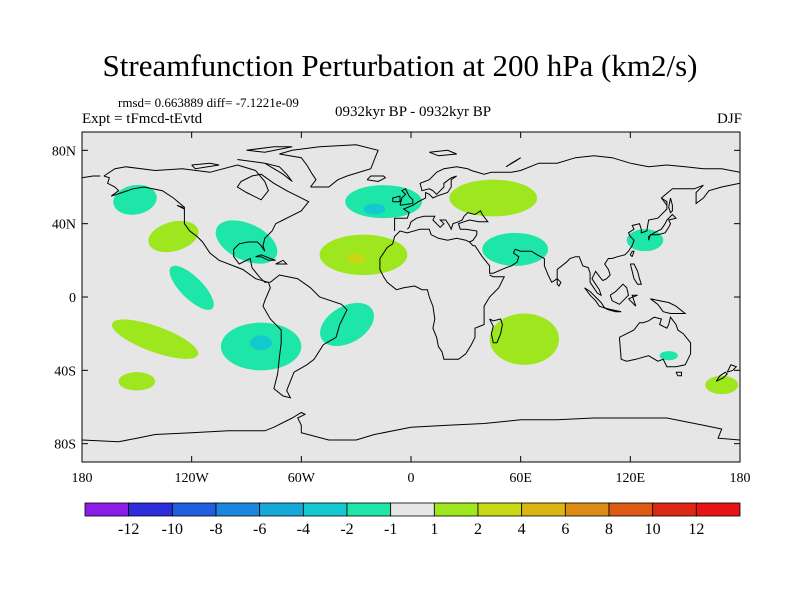 The height and width of the screenshot is (600, 800). What do you see at coordinates (413, 112) in the screenshot?
I see `period-label: 0932kyr BP - 0932kyr BP` at bounding box center [413, 112].